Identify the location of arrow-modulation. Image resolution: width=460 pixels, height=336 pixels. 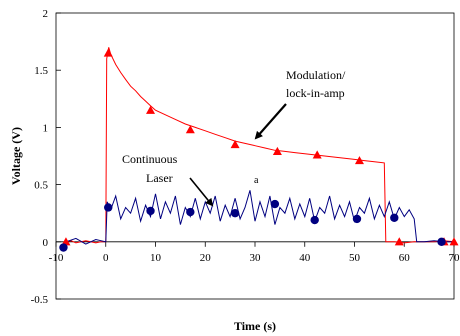
(270, 121).